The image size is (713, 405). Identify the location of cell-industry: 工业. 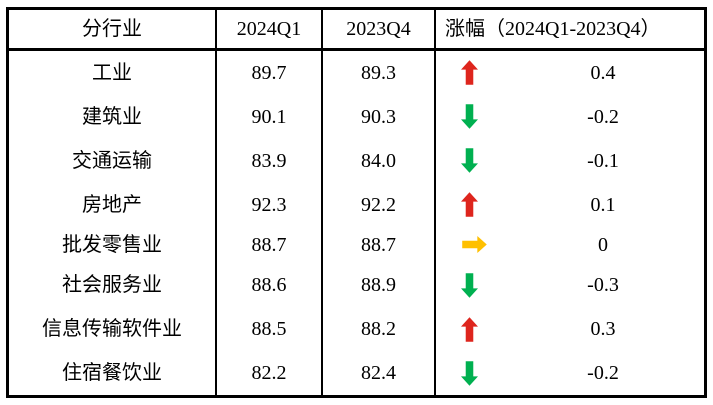
(113, 73).